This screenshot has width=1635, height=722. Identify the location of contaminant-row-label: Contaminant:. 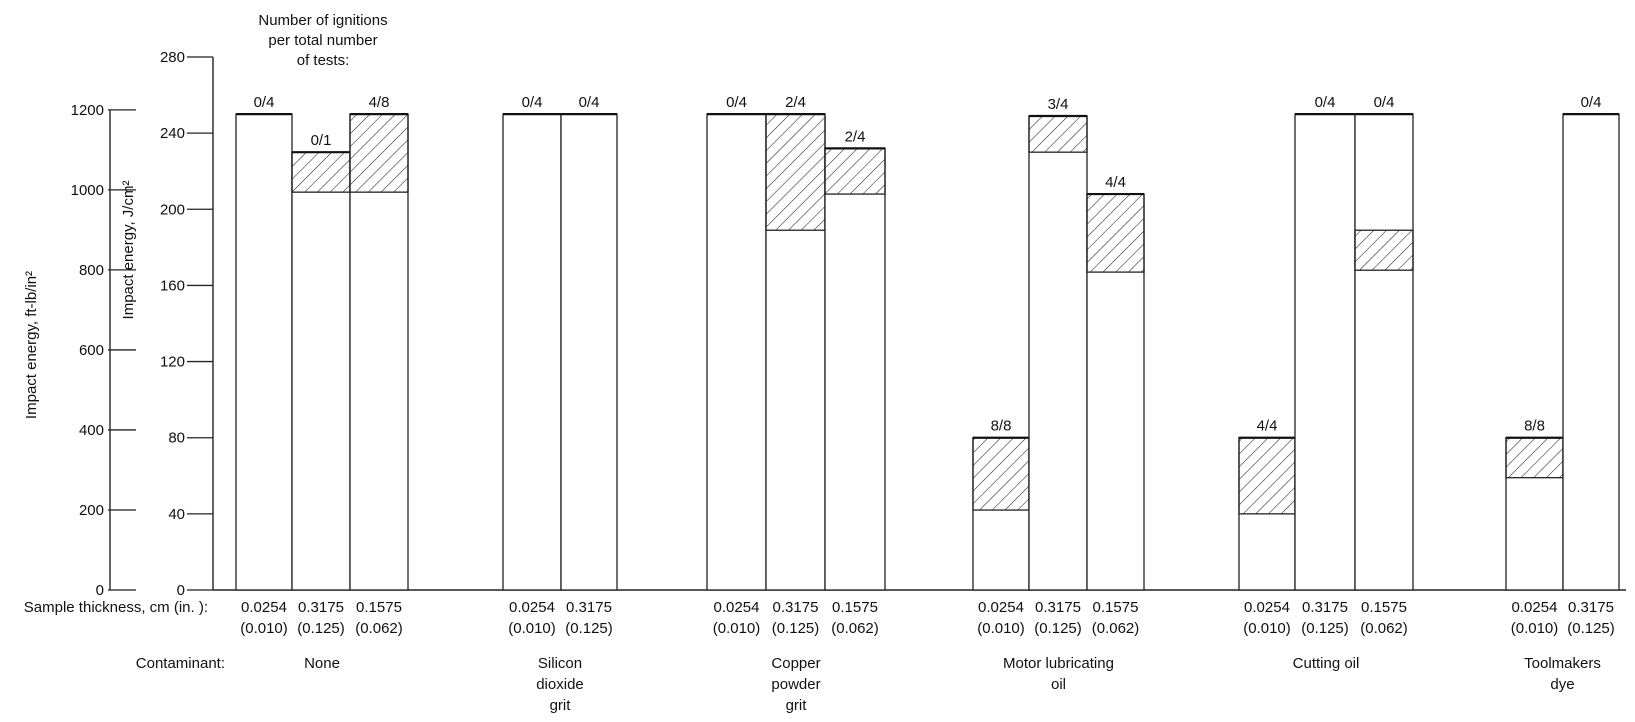
(180, 663).